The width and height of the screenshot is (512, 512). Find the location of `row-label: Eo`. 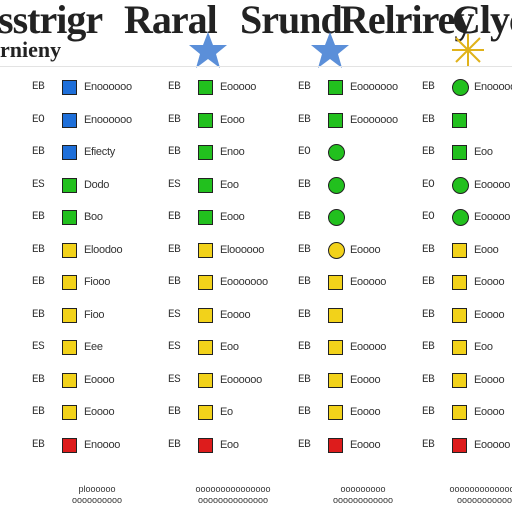

row-label: Eo is located at coordinates (226, 412).